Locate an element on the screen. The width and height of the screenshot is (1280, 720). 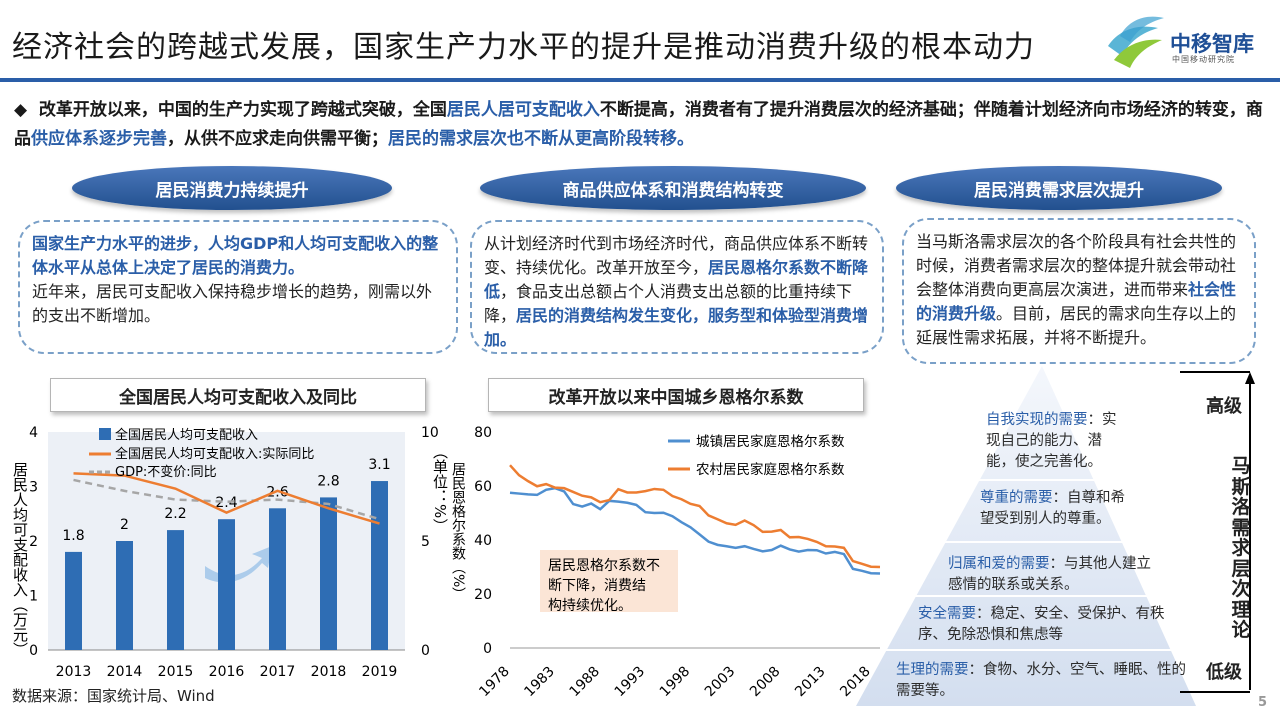
chart1-x-tick: 2017 is located at coordinates (278, 672).